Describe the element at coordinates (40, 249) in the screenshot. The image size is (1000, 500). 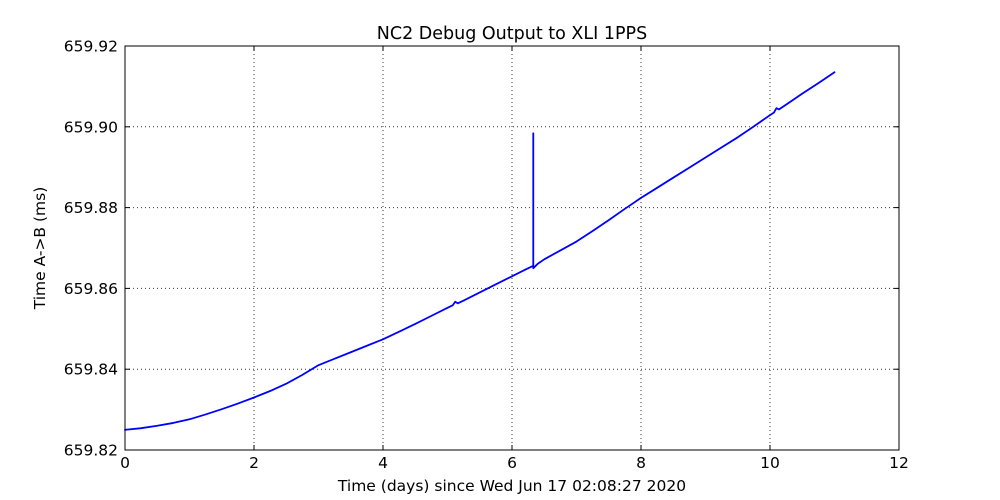
I see `y-axis-label: Time A->B (ms)` at that location.